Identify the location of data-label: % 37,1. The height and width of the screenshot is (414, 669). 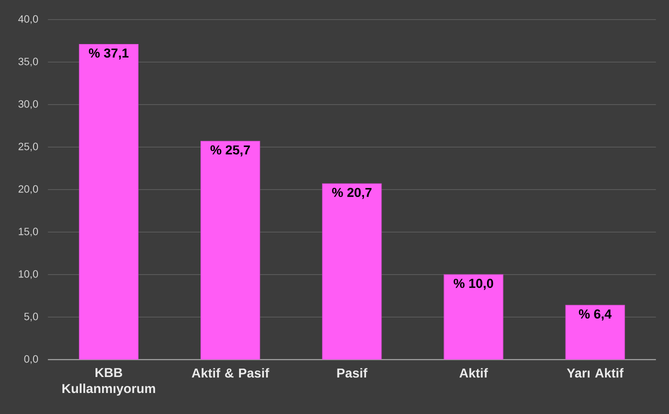
(108, 54).